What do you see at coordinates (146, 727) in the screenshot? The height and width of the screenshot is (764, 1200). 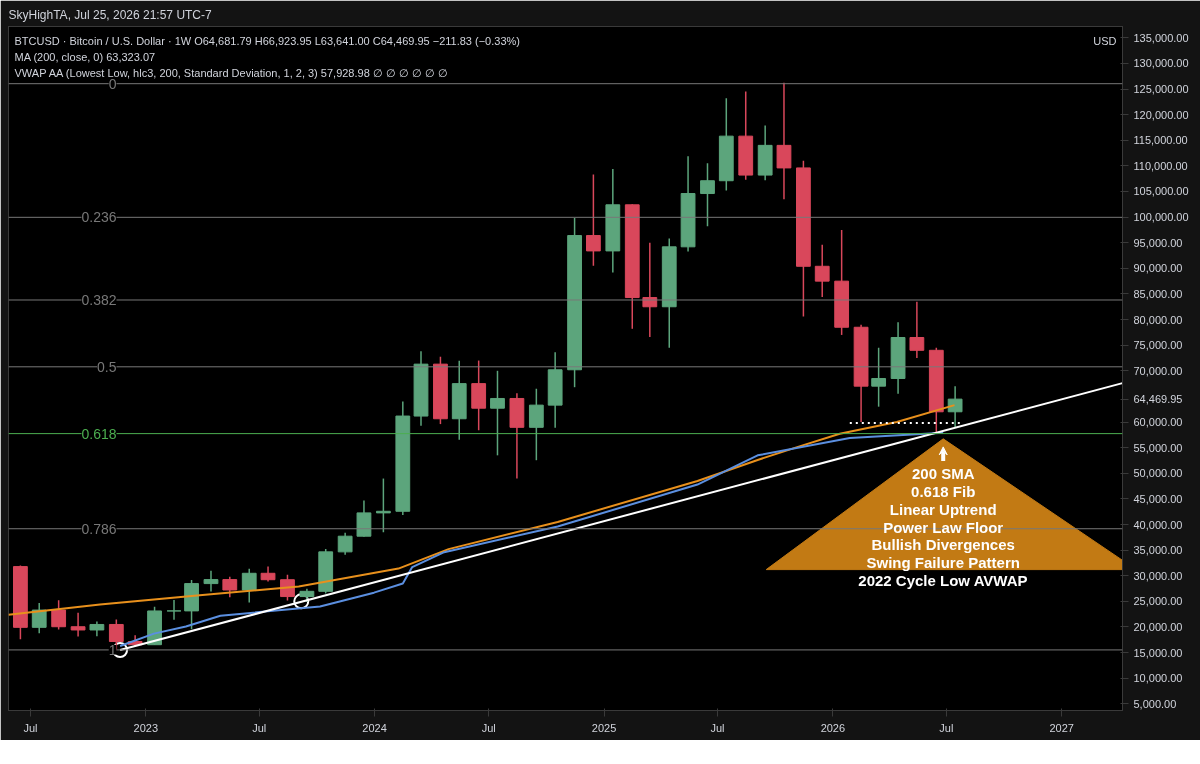 I see `x-tick-label: 2023` at bounding box center [146, 727].